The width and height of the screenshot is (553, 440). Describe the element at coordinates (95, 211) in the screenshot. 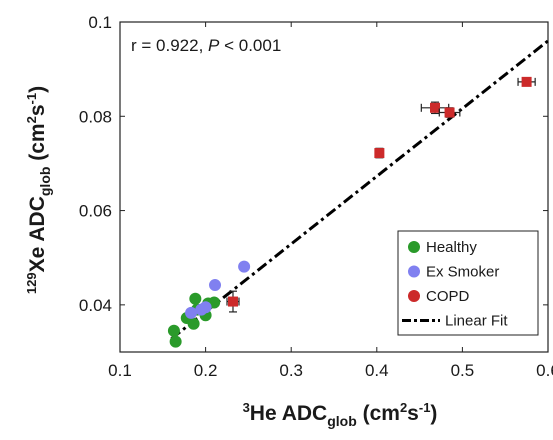

I see `y-tick-label: 0.06` at that location.